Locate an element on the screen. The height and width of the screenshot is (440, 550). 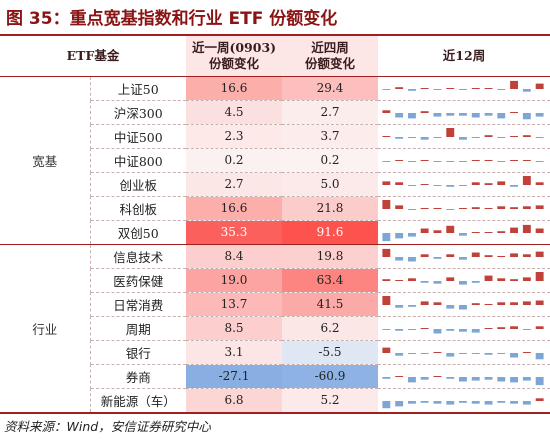
one-week-change: 8.5 is located at coordinates (234, 328).